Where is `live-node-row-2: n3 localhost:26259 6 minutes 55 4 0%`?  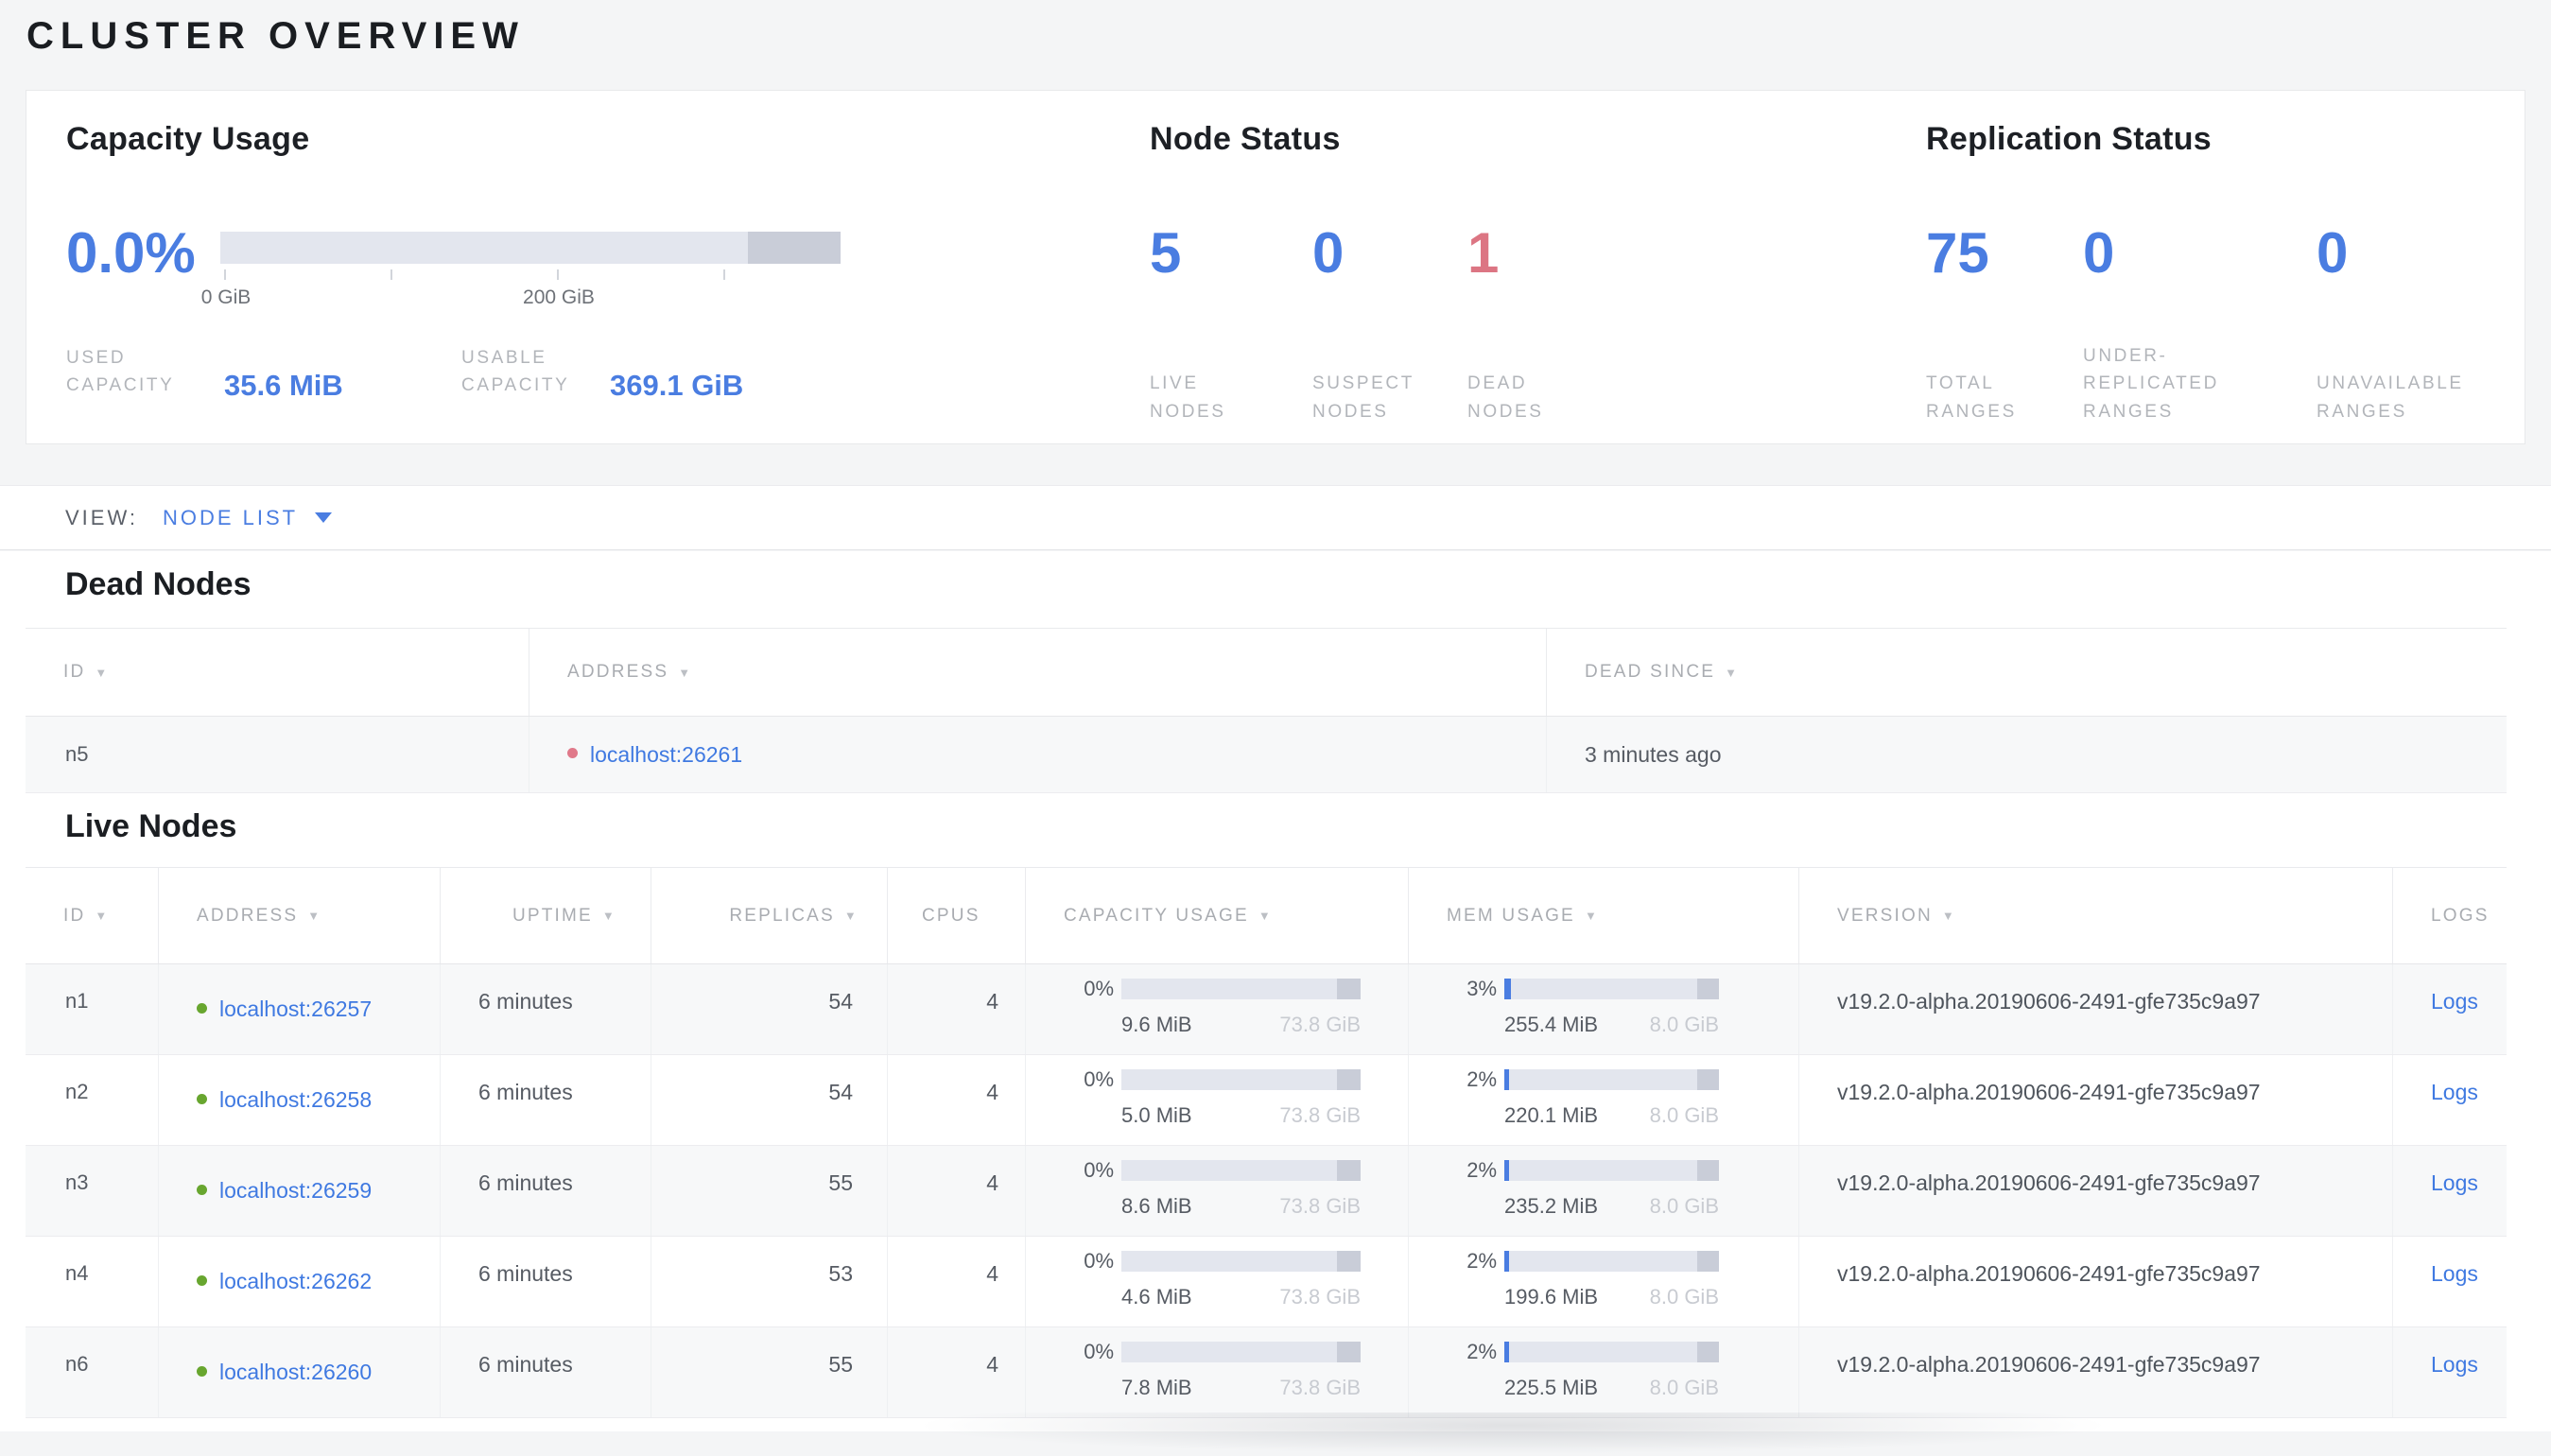
live-node-row-2: n3 localhost:26259 6 minutes 55 4 0% is located at coordinates (1266, 1191).